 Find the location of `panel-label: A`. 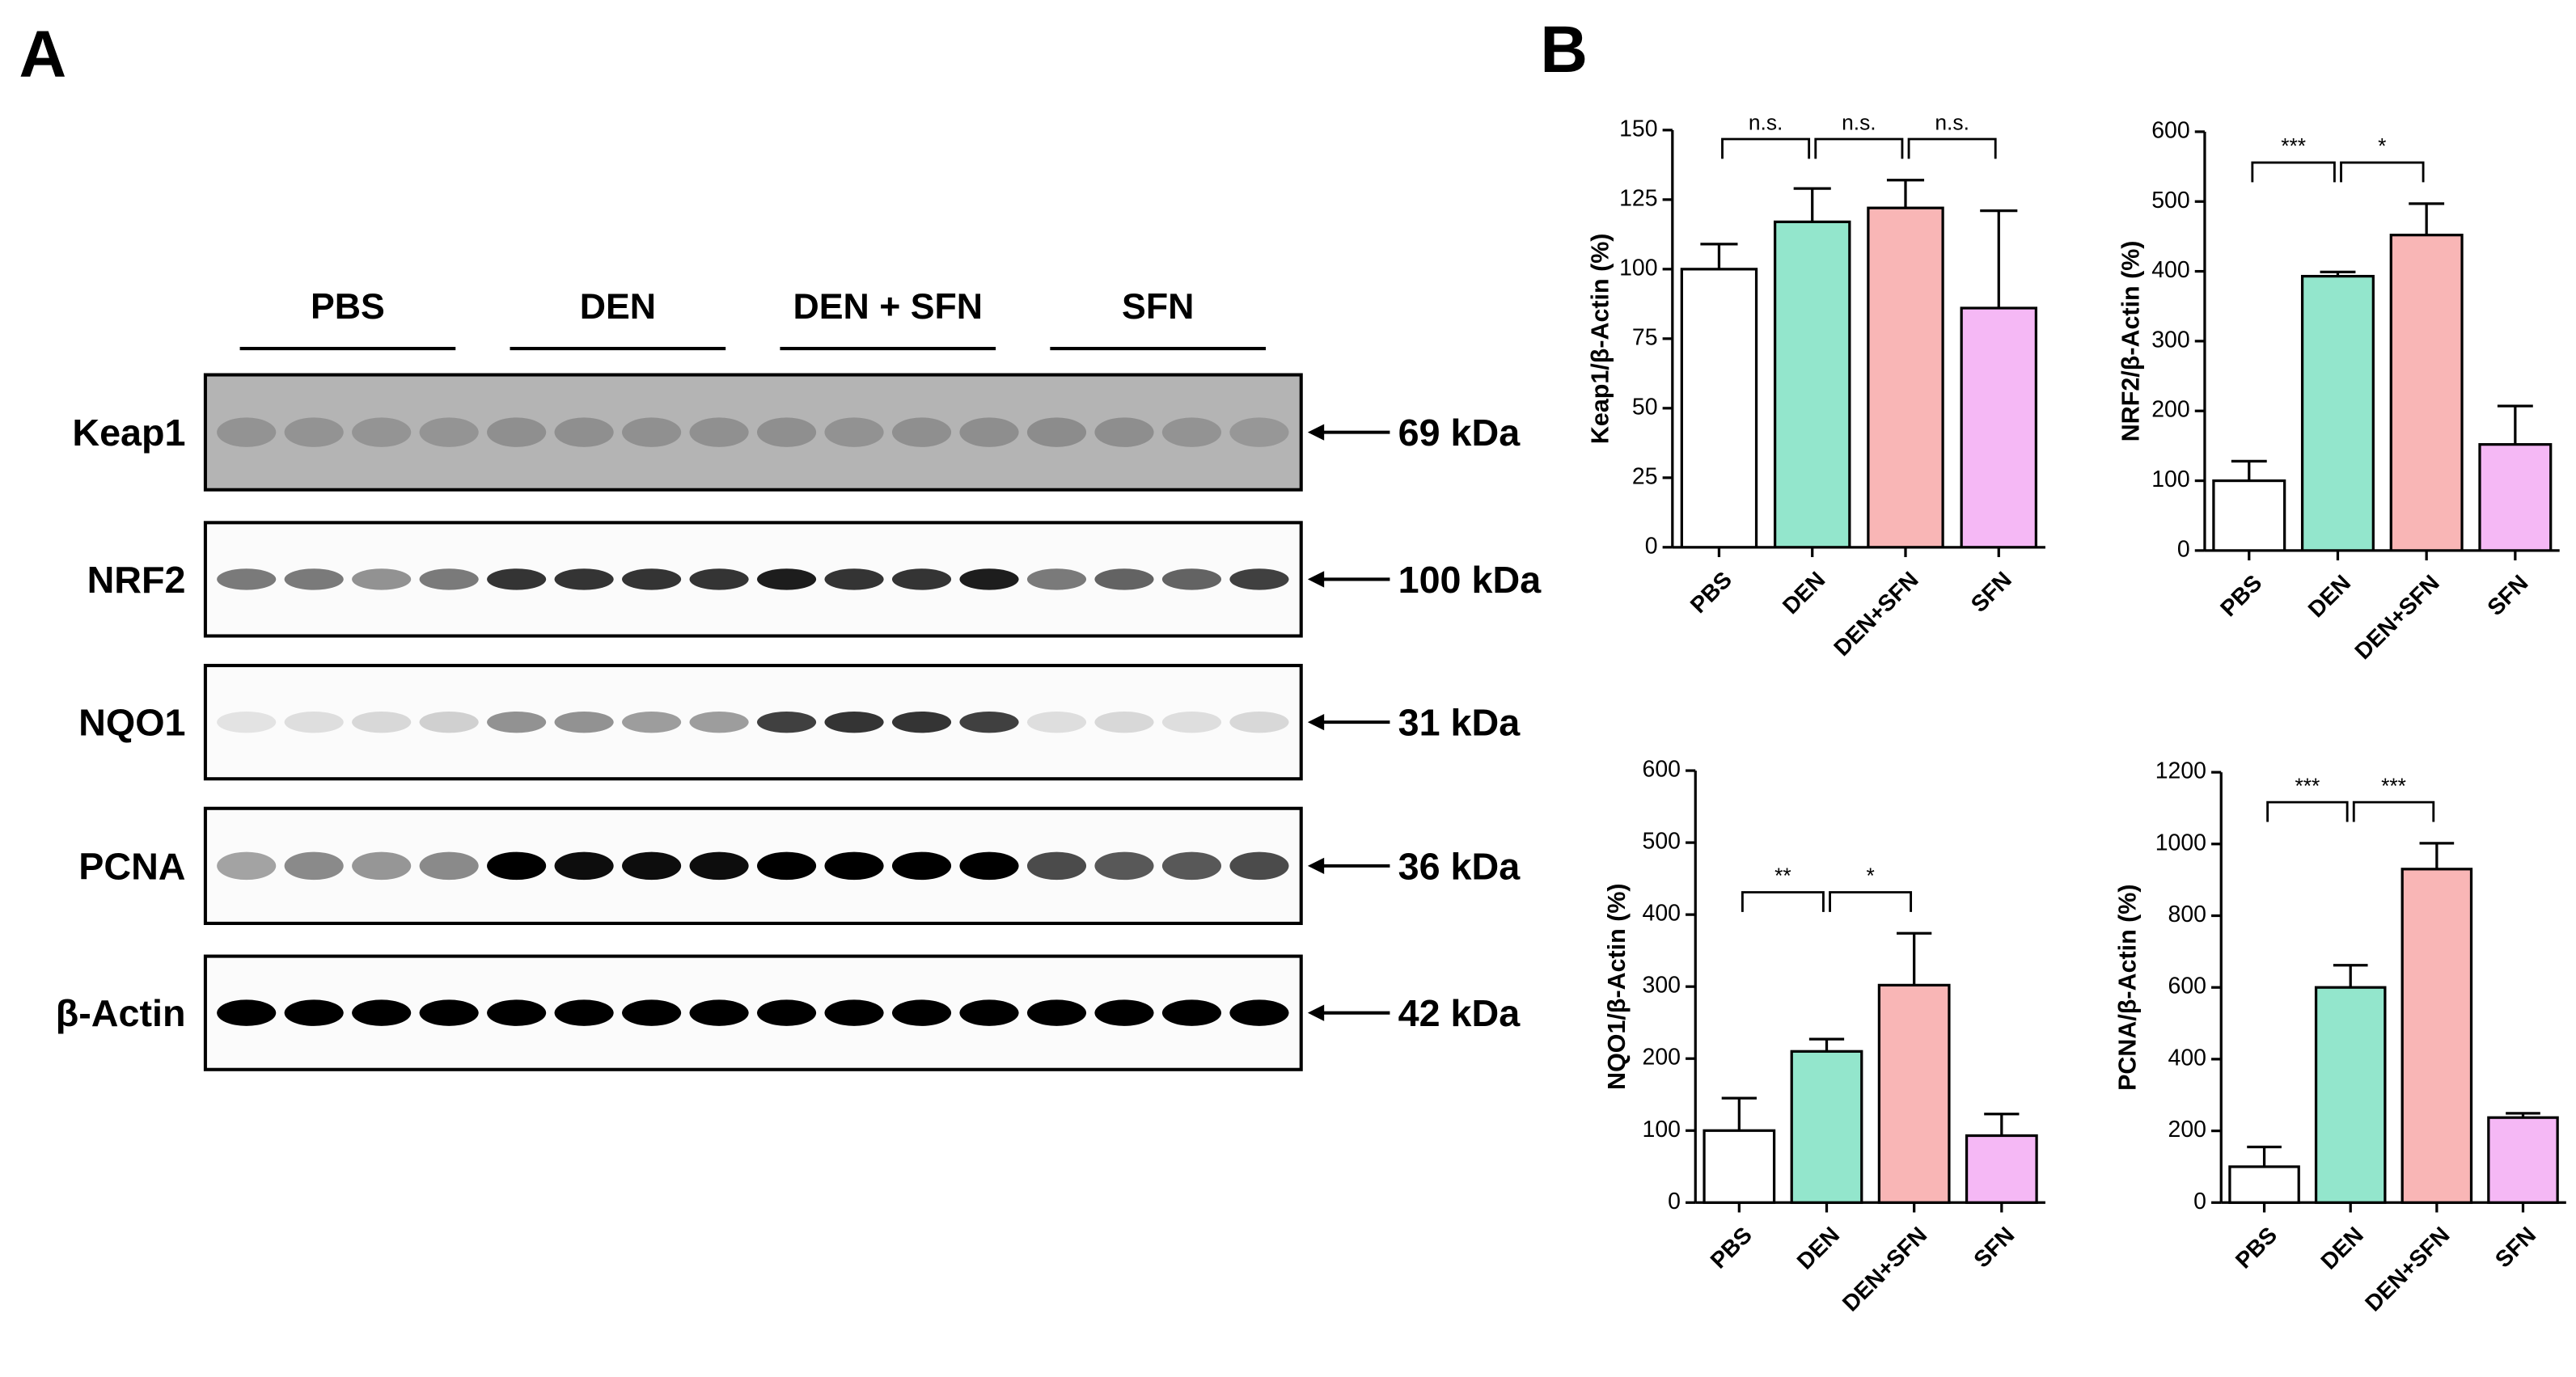

panel-label: A is located at coordinates (43, 54).